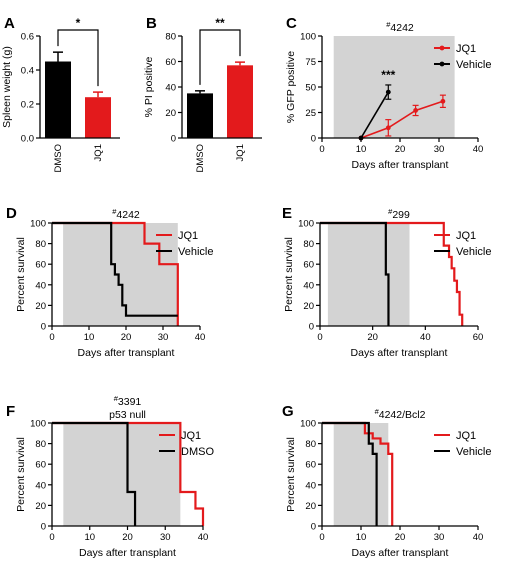 The width and height of the screenshot is (520, 564). Describe the element at coordinates (27, 105) in the screenshot. I see `y-tick-label: 0.2` at that location.